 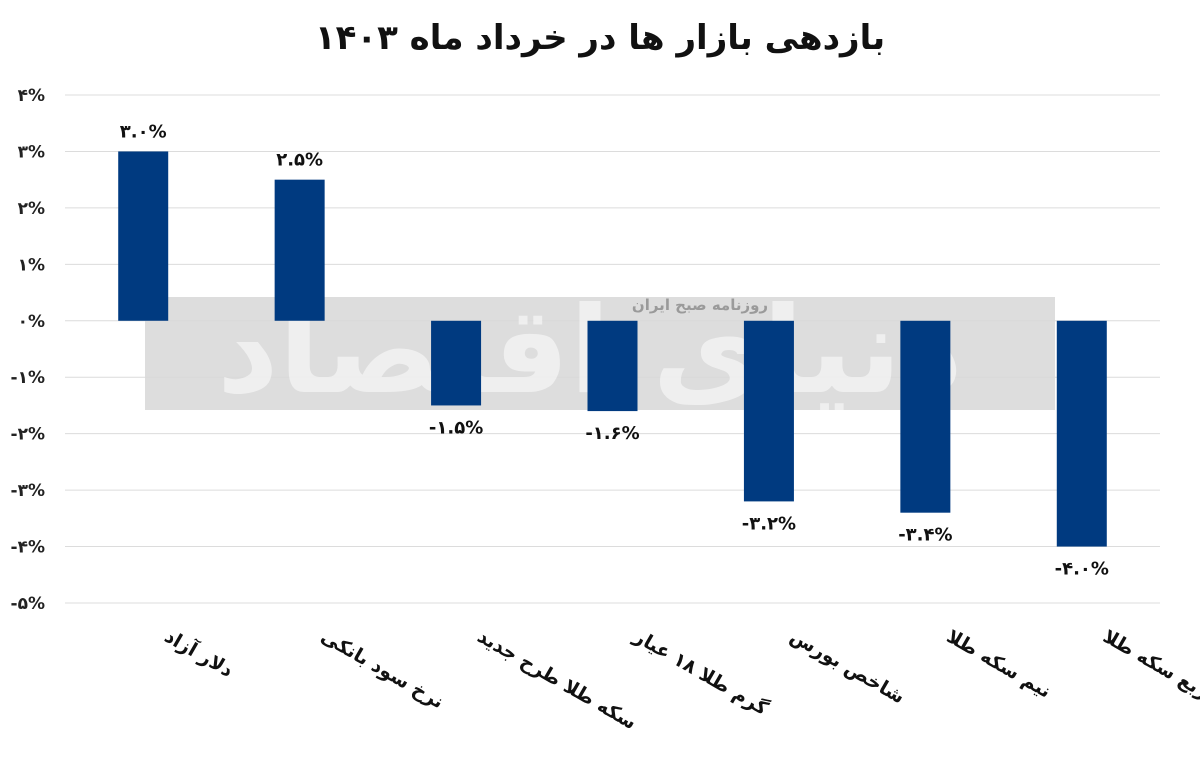 I want to click on x-tick-label: سکه طلا طرح جدید, so click(x=557, y=679).